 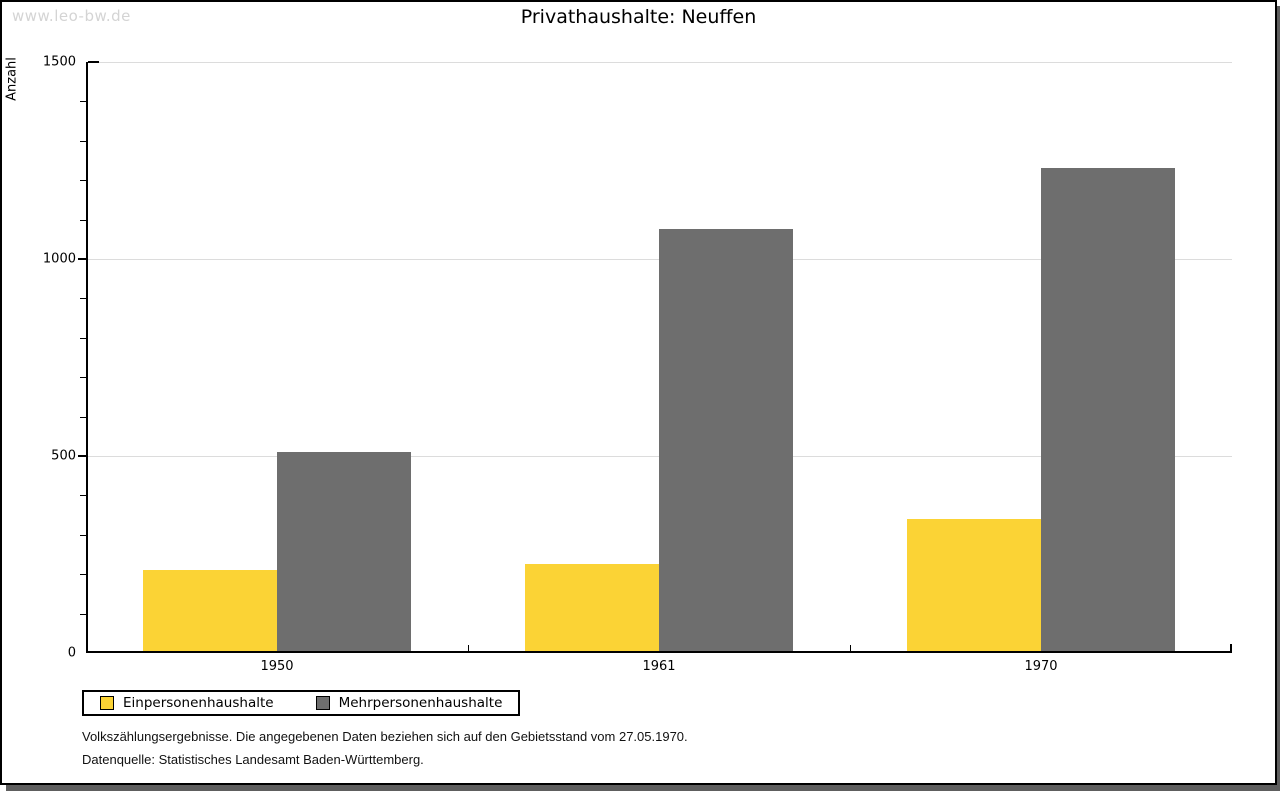 What do you see at coordinates (198, 703) in the screenshot?
I see `legend-label: Einpersonenhaushalte` at bounding box center [198, 703].